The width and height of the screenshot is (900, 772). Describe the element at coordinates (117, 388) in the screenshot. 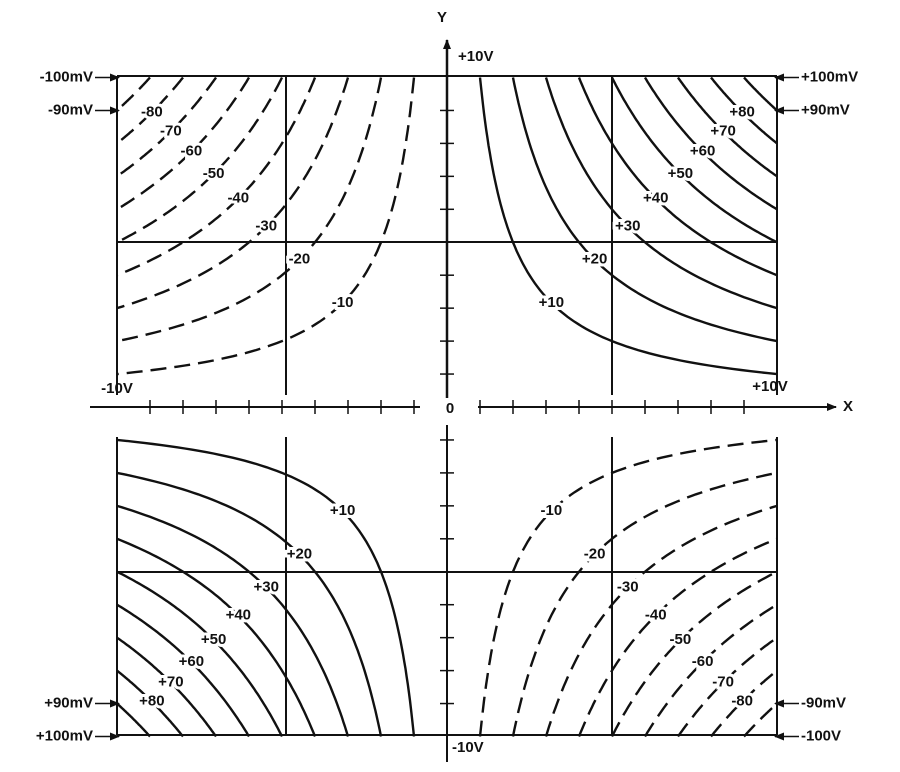

I see `x-min-label: -10V` at that location.